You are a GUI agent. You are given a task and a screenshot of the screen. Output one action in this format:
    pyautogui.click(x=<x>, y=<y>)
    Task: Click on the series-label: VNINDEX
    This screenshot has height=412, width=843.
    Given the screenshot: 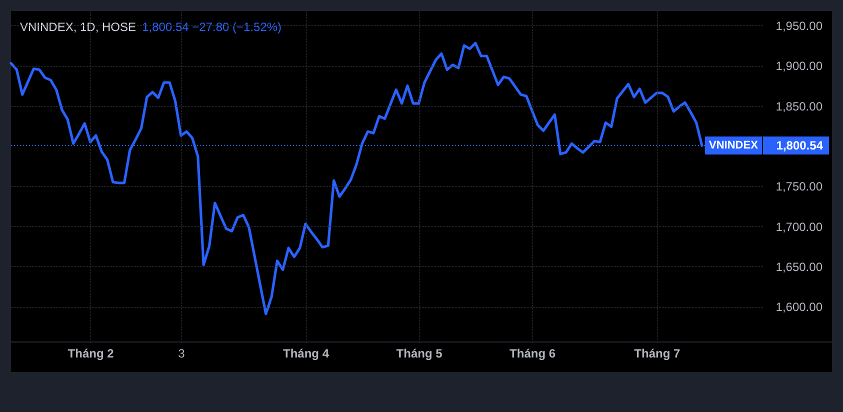 What is the action you would take?
    pyautogui.click(x=734, y=146)
    